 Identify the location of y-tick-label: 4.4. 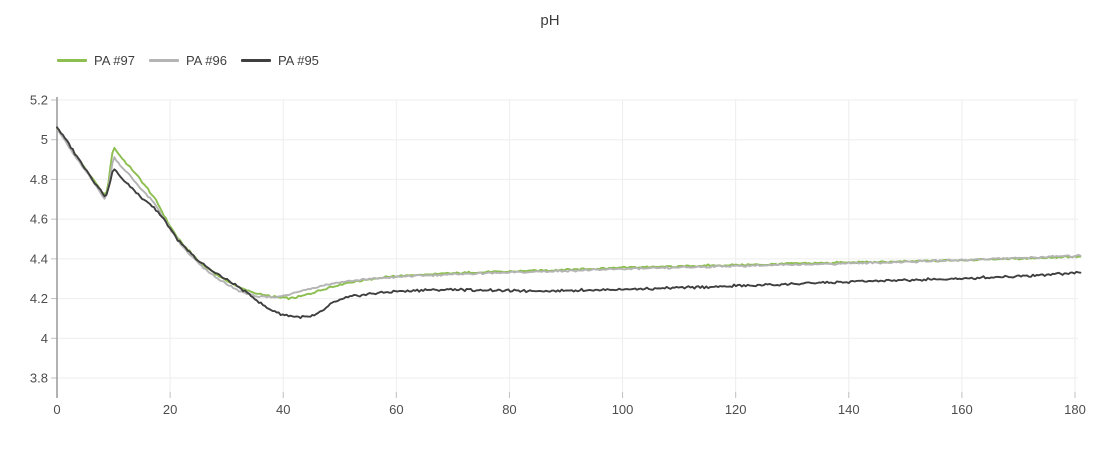
(39, 258).